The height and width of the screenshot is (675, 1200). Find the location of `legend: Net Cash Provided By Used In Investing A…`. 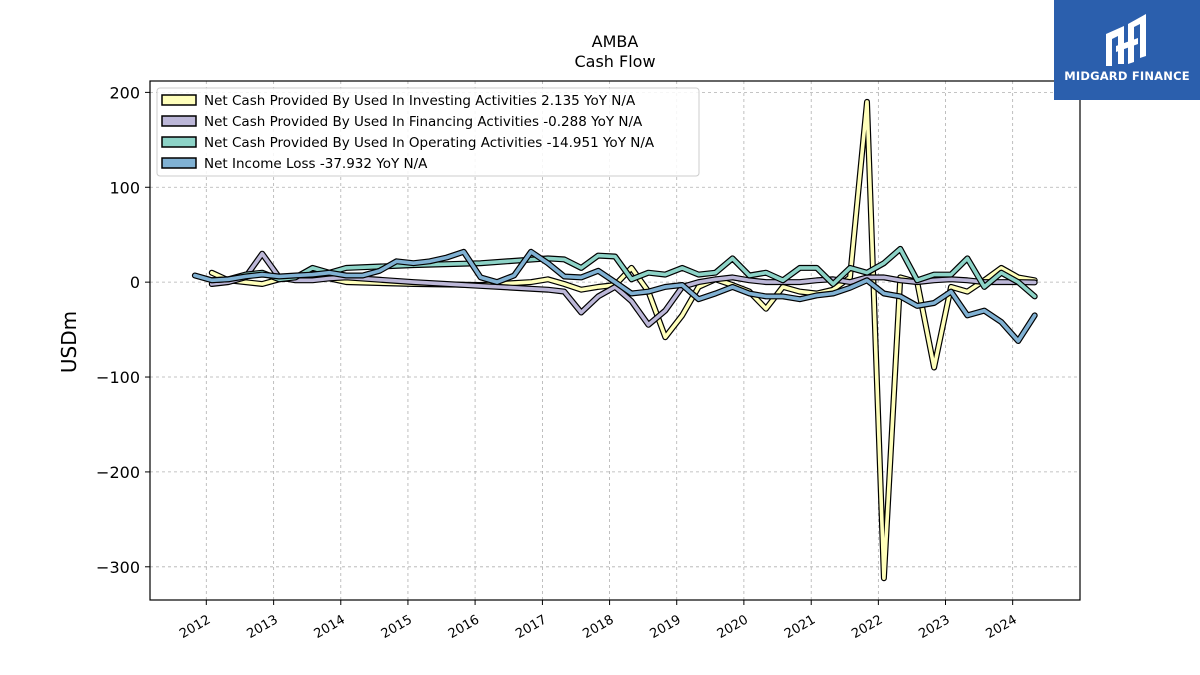

legend: Net Cash Provided By Used In Investing A… is located at coordinates (428, 132).